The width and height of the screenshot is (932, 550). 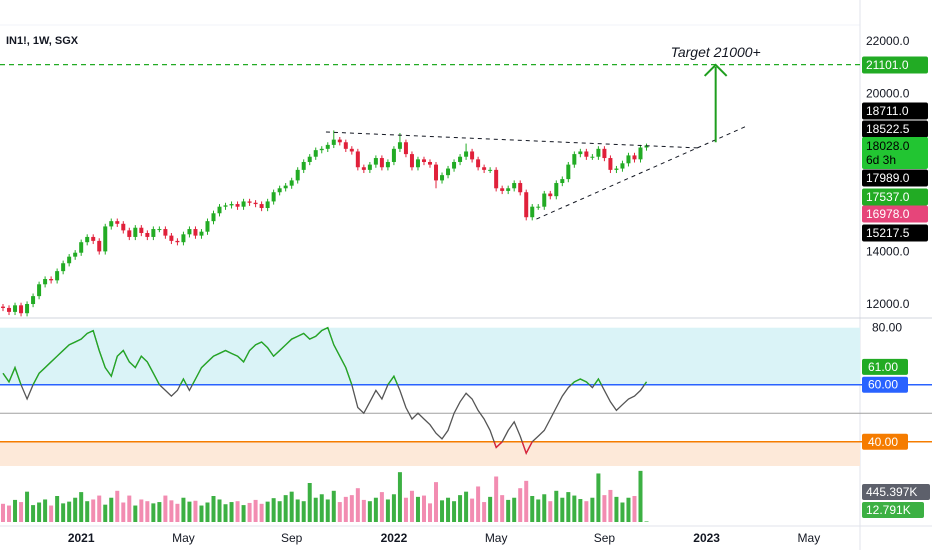 I want to click on symbol-title: IN1!, 1W, SGX, so click(x=42, y=41).